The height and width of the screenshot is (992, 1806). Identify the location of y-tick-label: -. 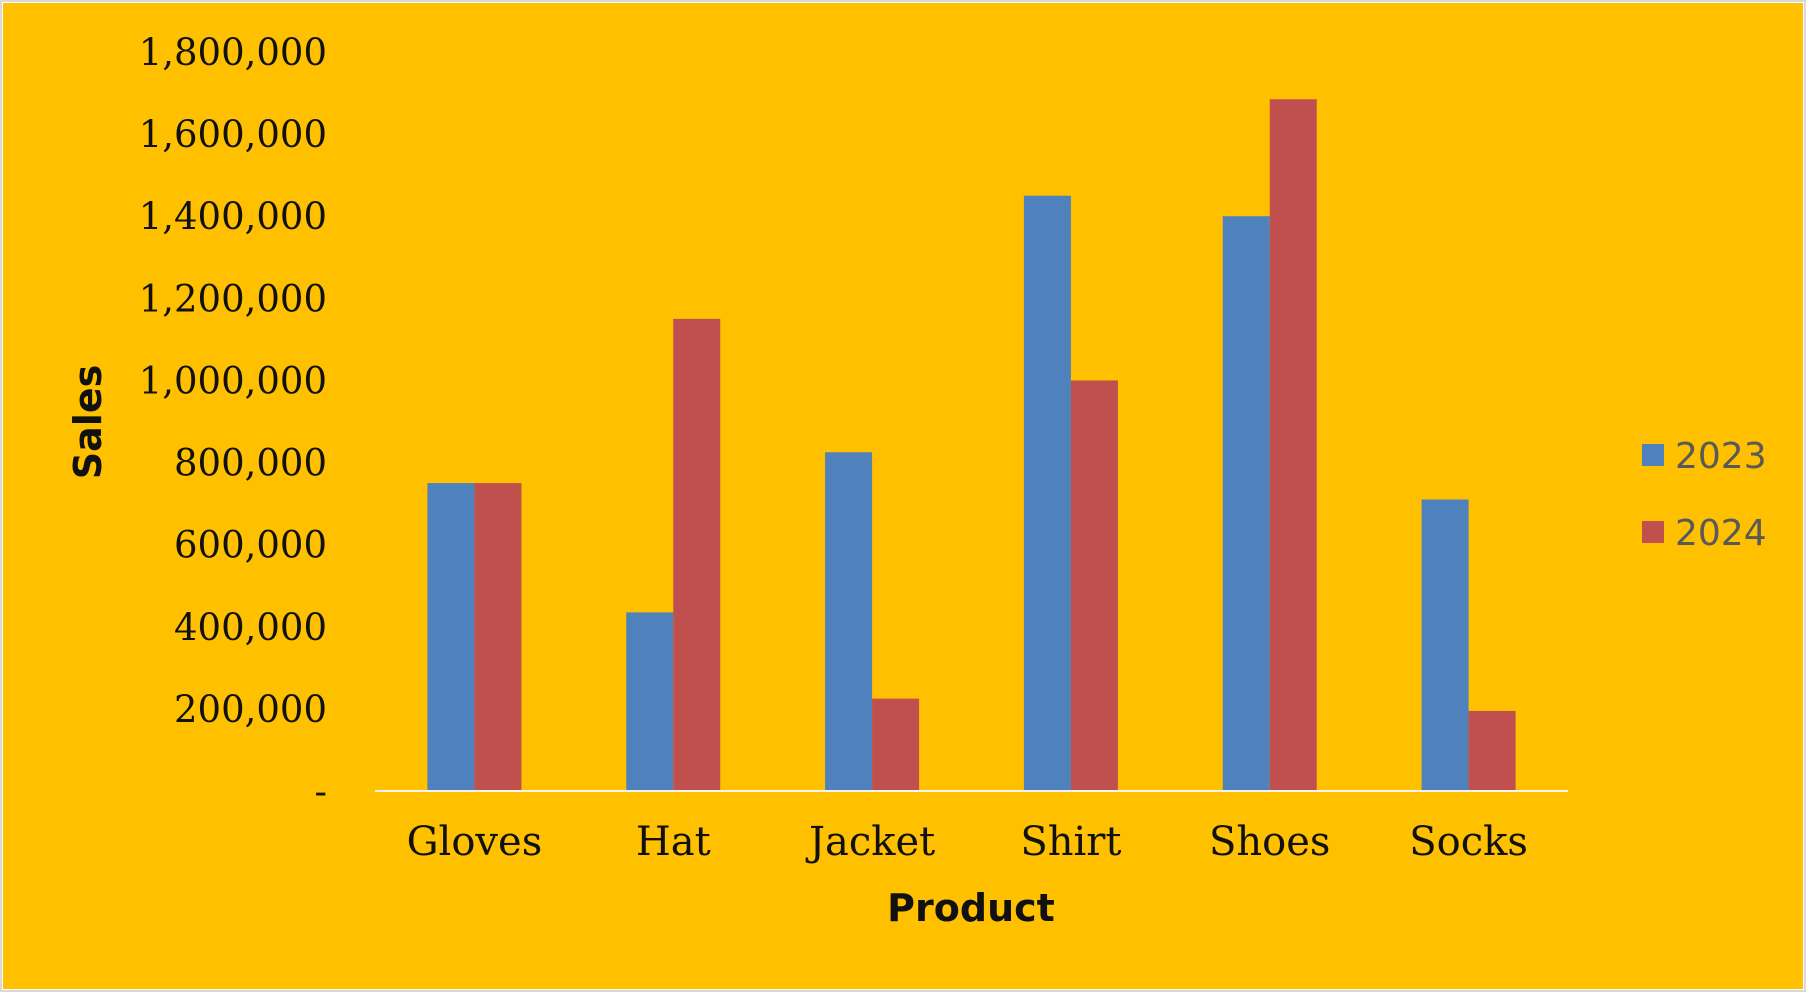
(320, 791).